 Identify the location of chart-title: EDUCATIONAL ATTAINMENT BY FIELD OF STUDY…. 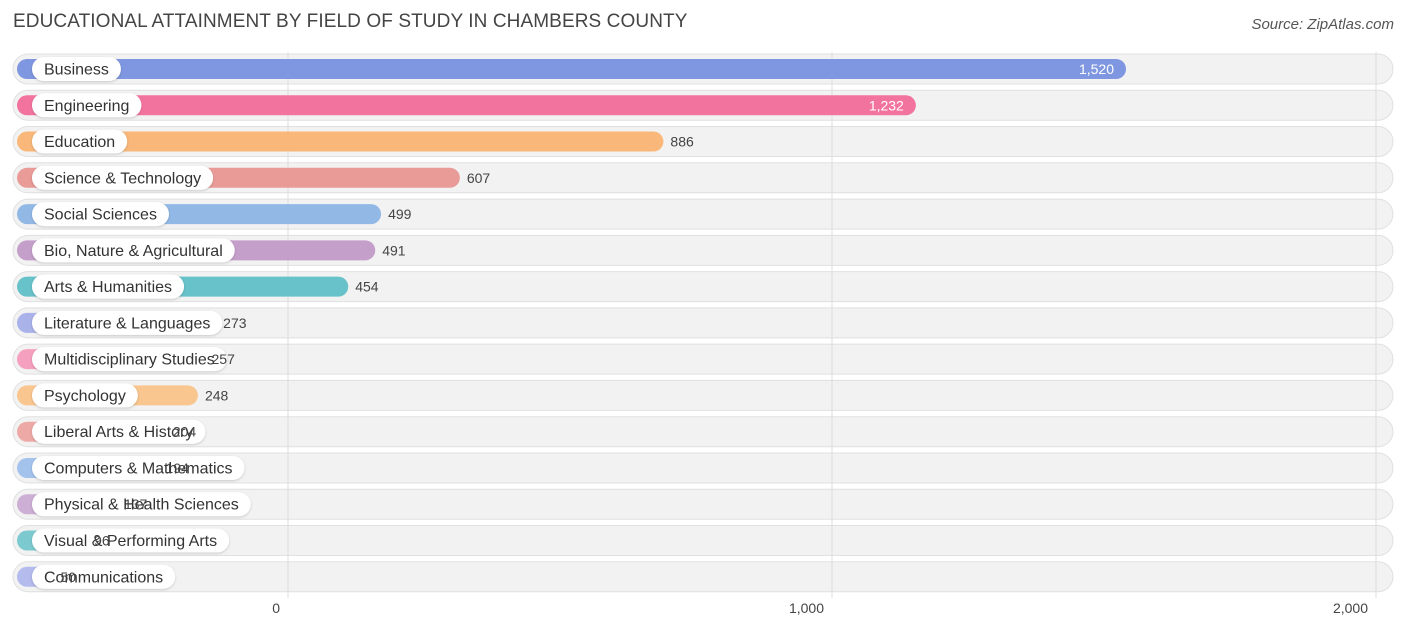
(350, 21).